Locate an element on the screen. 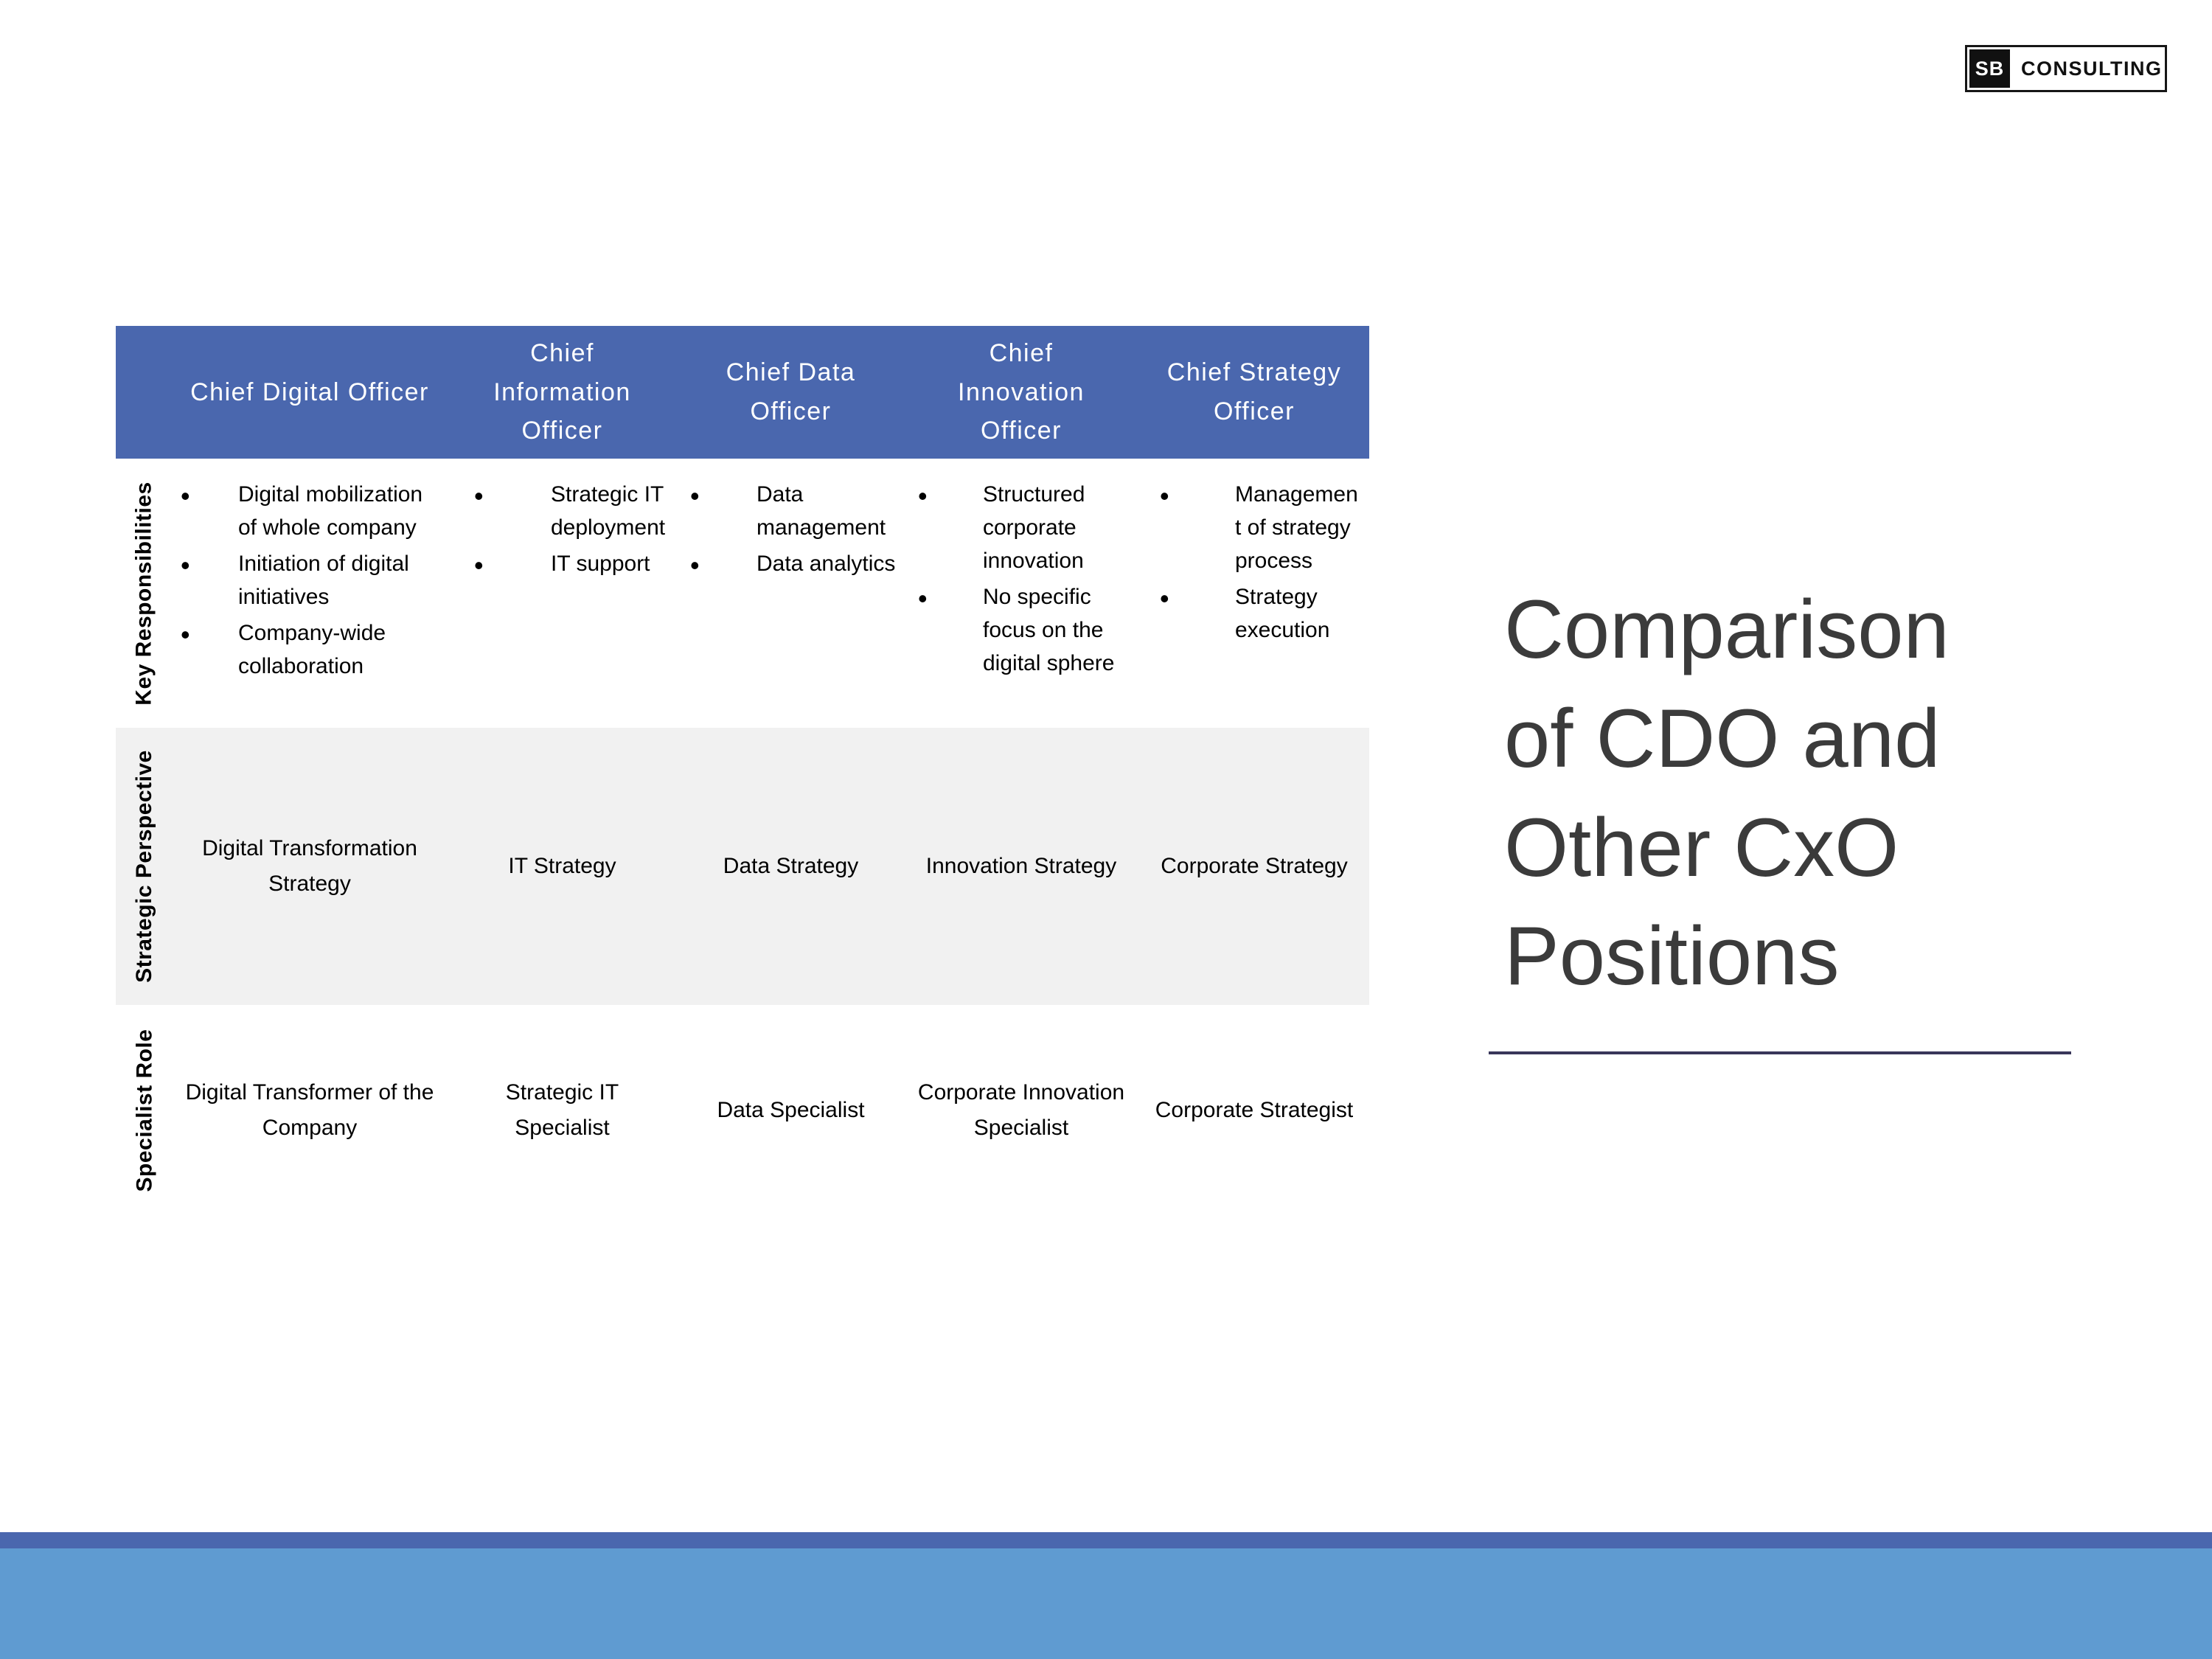  bullet-item: No specific focus on the digital sphere is located at coordinates (1018, 629).